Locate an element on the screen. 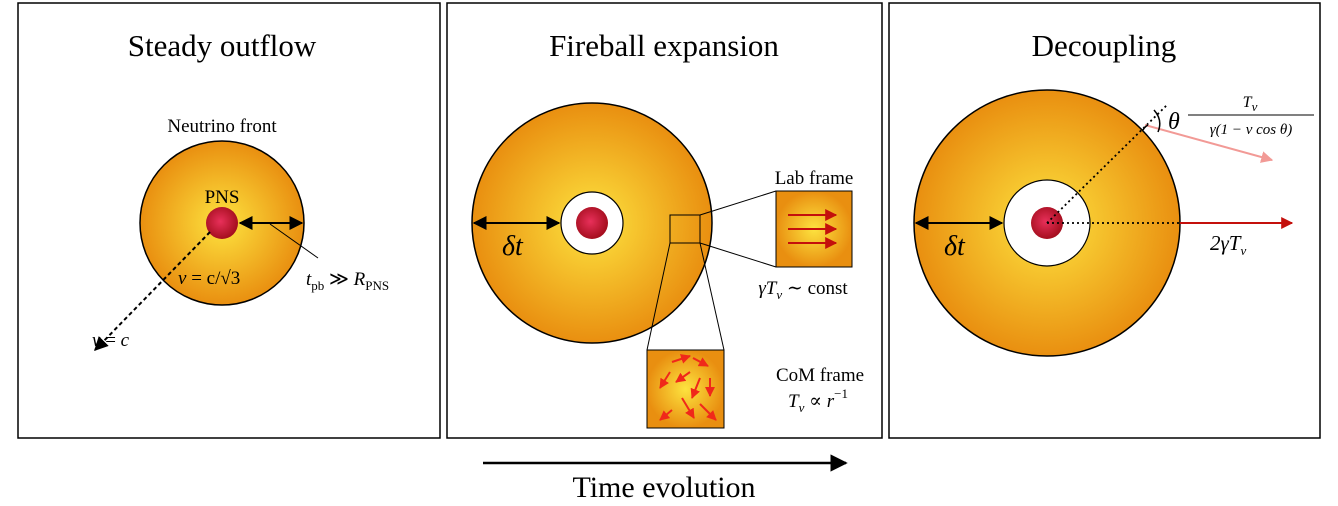  panel-title: Decoupling is located at coordinates (1104, 45).